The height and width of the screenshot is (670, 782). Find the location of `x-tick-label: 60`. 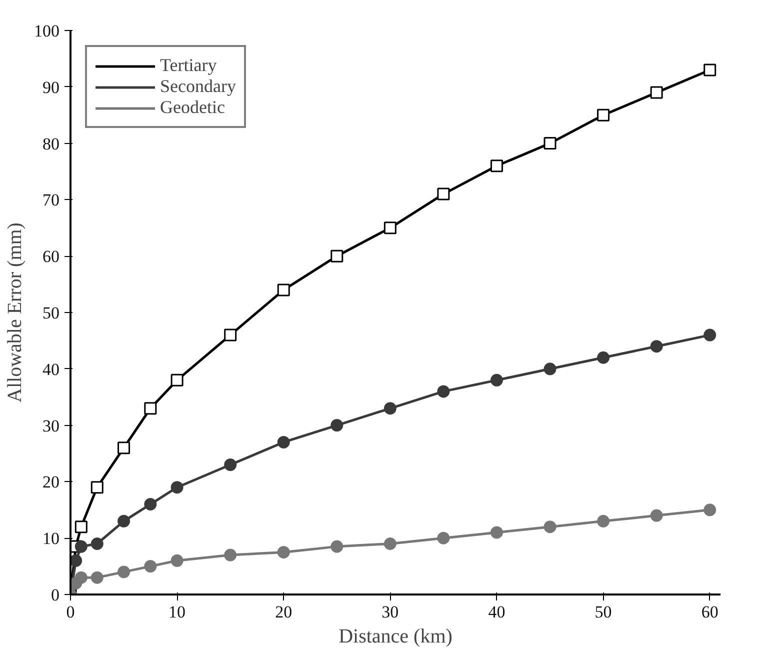

x-tick-label: 60 is located at coordinates (709, 612).